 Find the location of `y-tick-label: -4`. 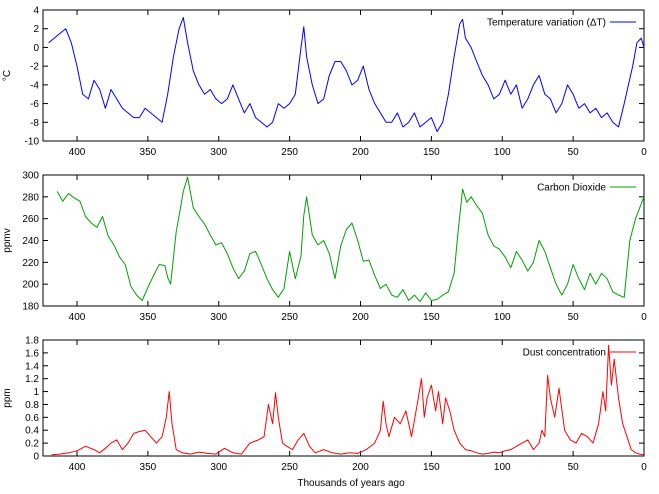

y-tick-label: -4 is located at coordinates (34, 85).